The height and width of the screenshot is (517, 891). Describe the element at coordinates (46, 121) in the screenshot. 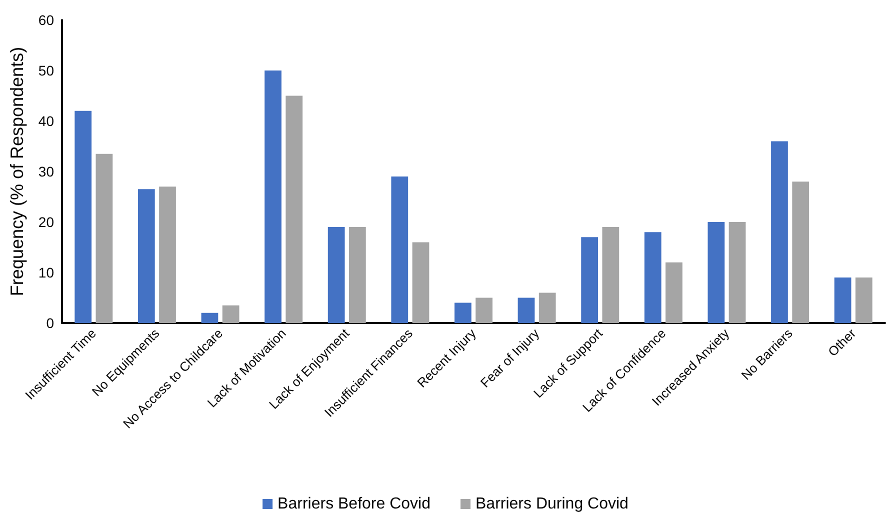

I see `y-tick-label: 40` at that location.